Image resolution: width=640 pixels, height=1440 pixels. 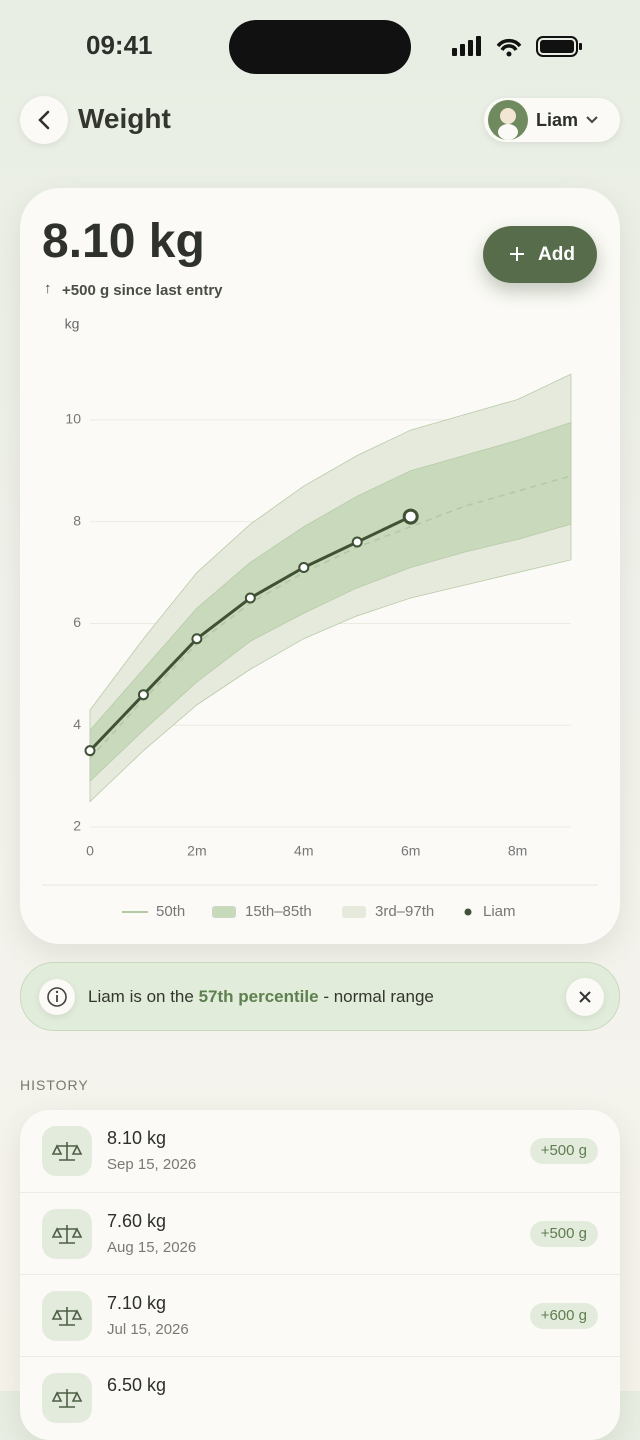 What do you see at coordinates (330, 617) in the screenshot?
I see `median-line` at bounding box center [330, 617].